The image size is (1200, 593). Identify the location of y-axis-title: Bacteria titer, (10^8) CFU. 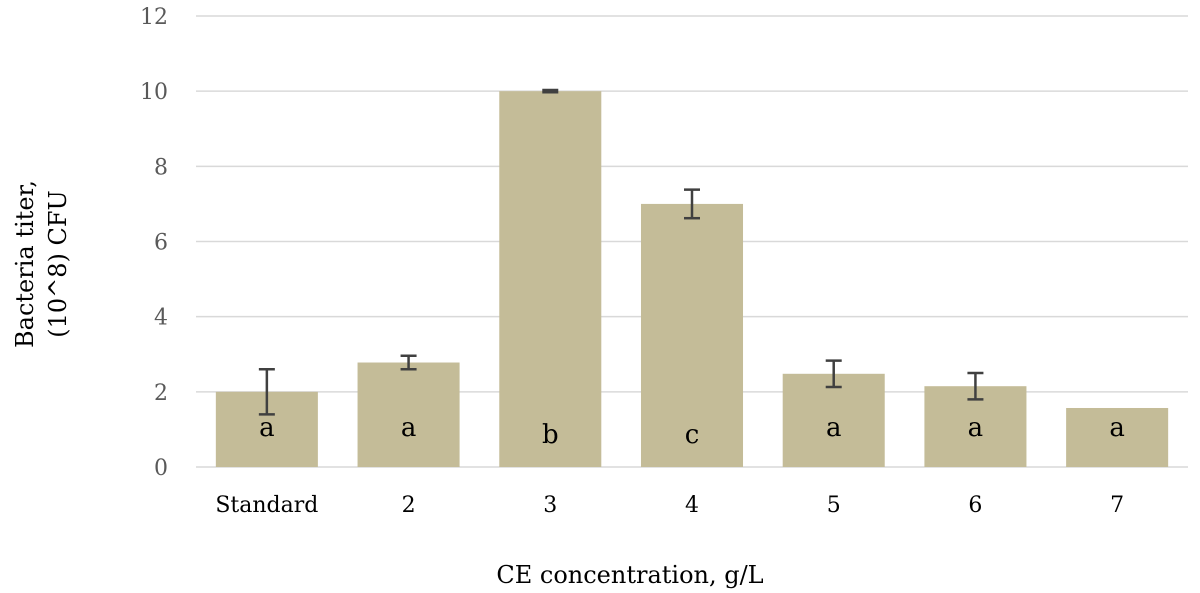
(41, 264).